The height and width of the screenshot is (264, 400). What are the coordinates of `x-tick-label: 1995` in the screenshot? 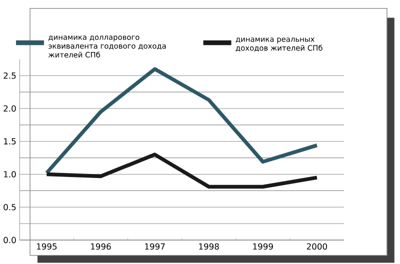 It's located at (46, 246).